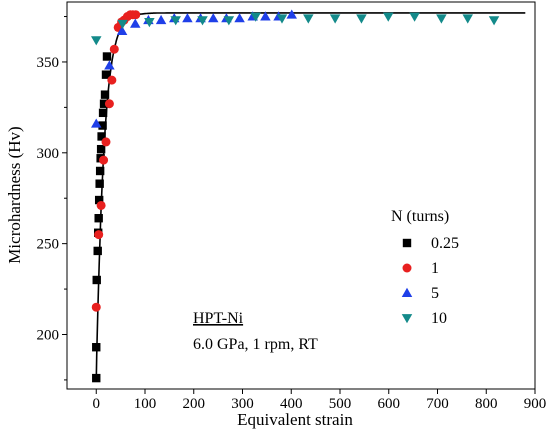  What do you see at coordinates (420, 216) in the screenshot?
I see `legend-title: N (turns)` at bounding box center [420, 216].